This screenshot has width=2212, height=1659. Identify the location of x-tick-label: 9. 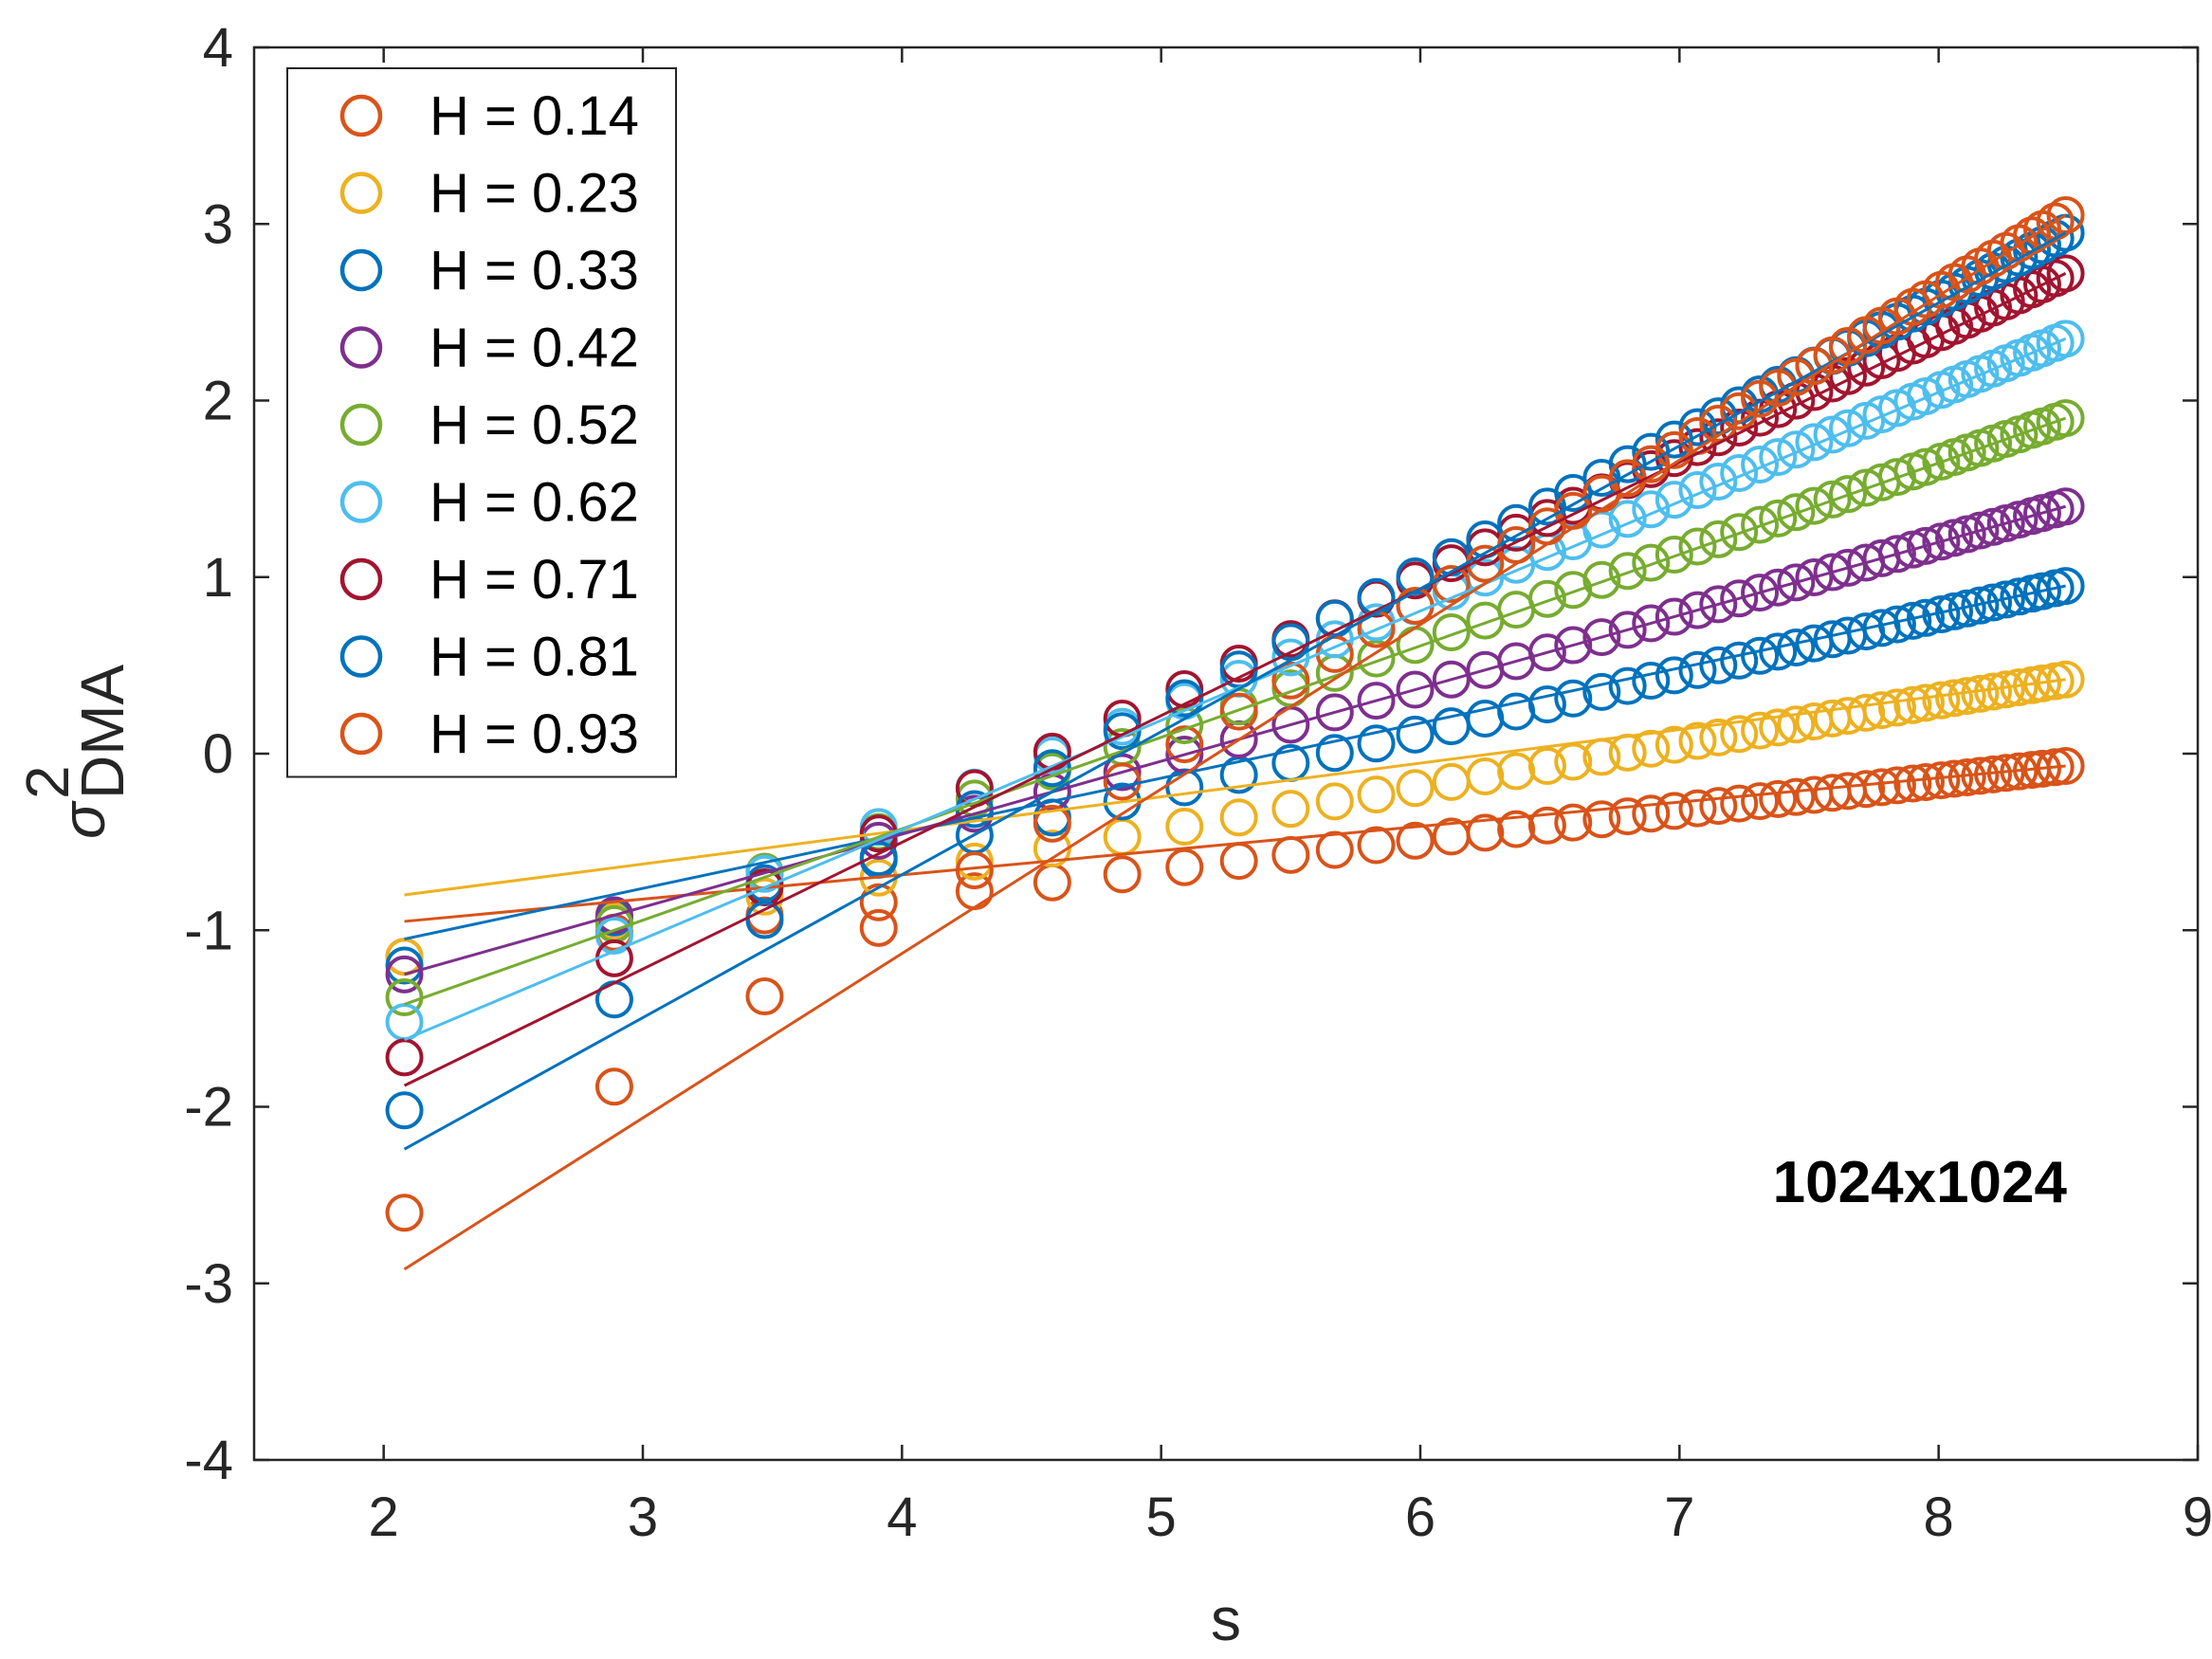
(2197, 1517).